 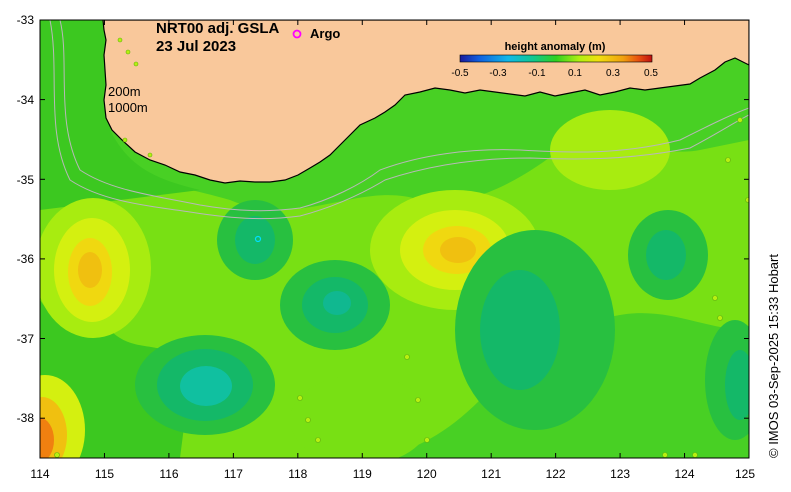 I want to click on x-tick-label: 120, so click(x=427, y=474).